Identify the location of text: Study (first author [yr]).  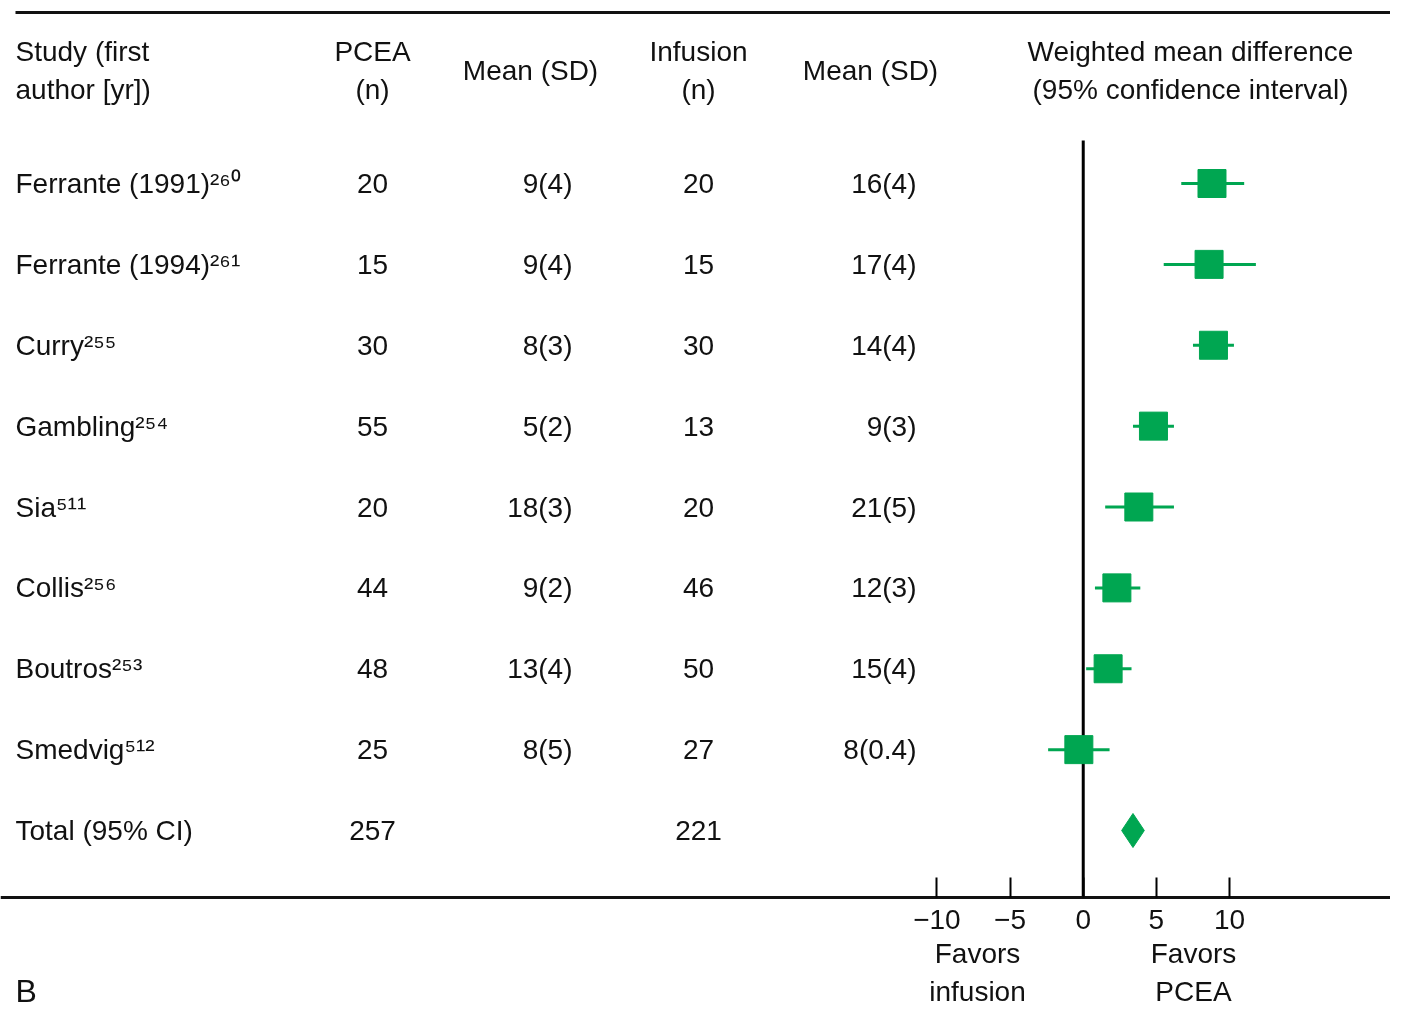
(83, 70).